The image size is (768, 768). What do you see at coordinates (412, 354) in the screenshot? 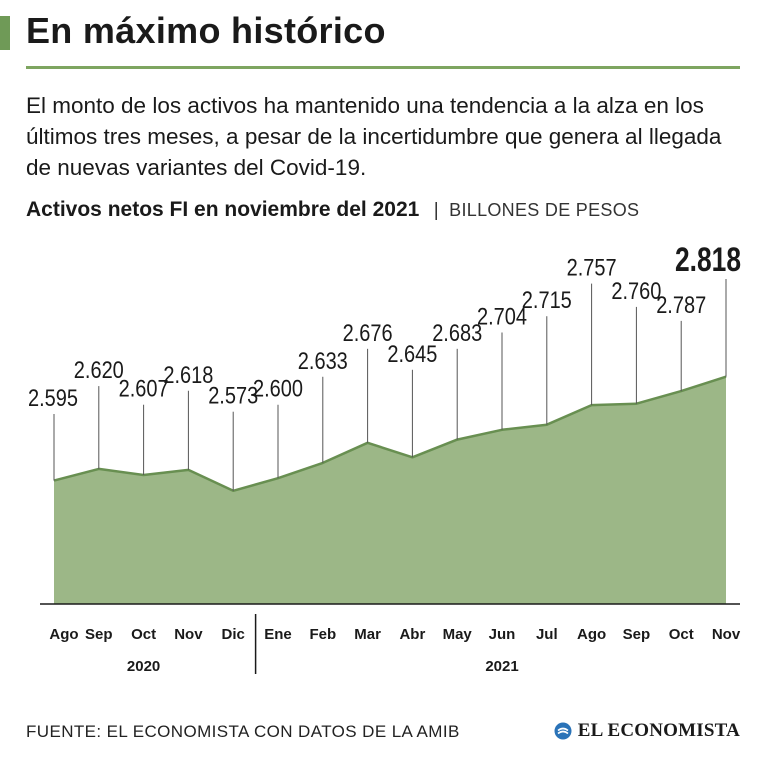
I see `data-label: 2.645` at bounding box center [412, 354].